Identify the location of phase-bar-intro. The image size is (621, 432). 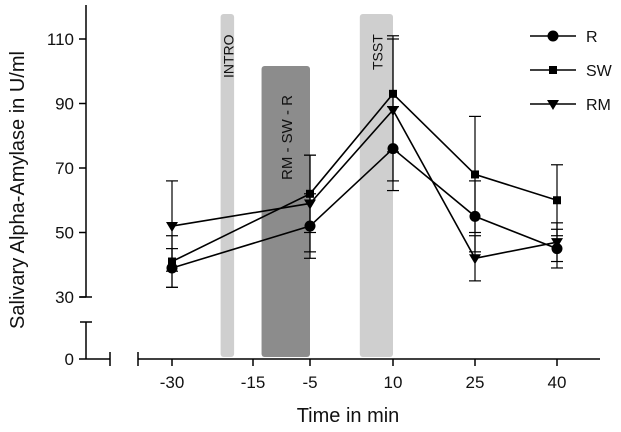
(227, 185).